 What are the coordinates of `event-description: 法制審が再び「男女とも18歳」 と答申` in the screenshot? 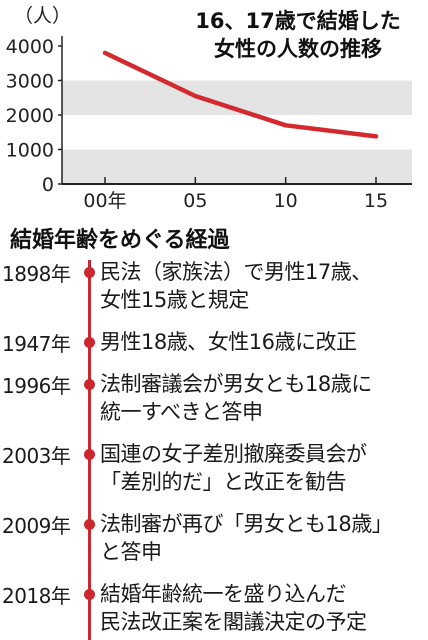 It's located at (246, 538).